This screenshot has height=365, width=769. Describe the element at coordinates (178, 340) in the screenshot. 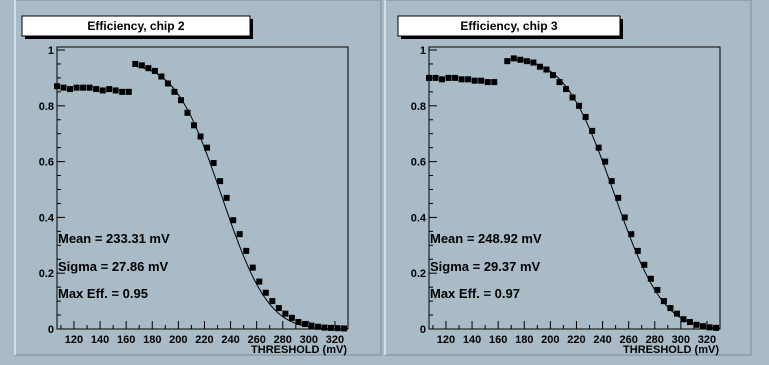

I see `x-tick-label: 200` at that location.